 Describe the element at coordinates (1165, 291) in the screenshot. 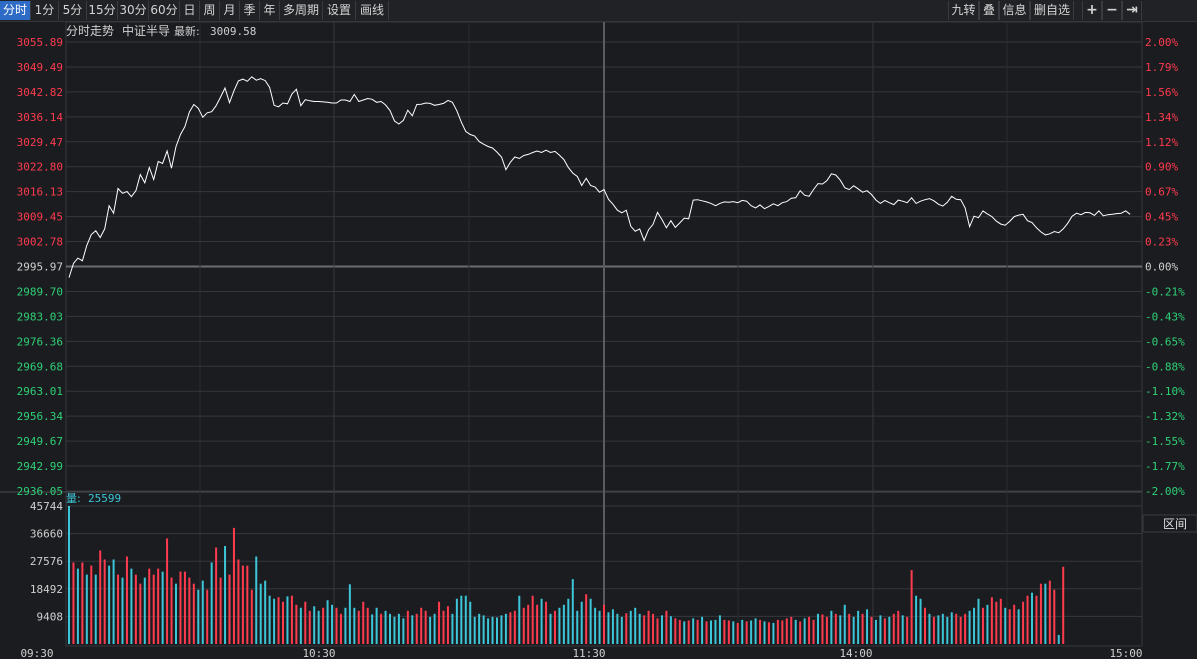

I see `percent-tick-label: -0.21%` at that location.